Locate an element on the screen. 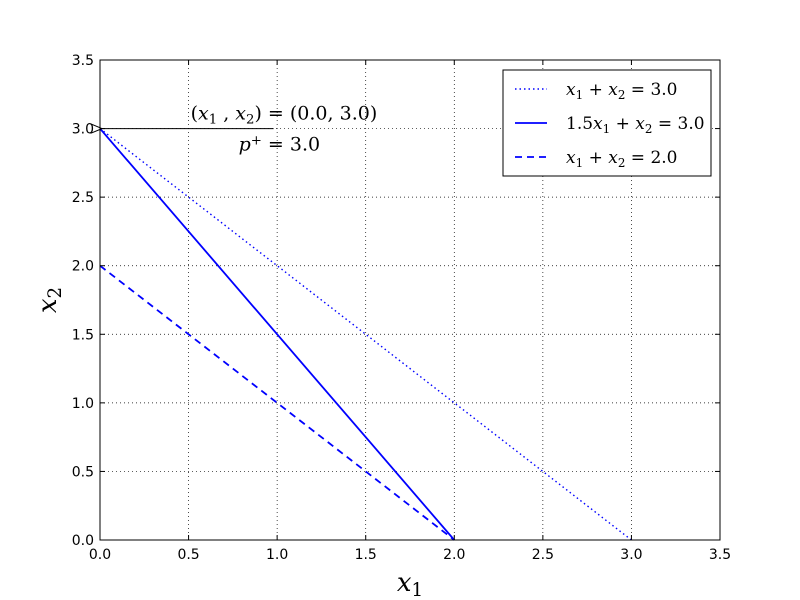 The image size is (800, 600). x-tick-label: 1.0 is located at coordinates (277, 555).